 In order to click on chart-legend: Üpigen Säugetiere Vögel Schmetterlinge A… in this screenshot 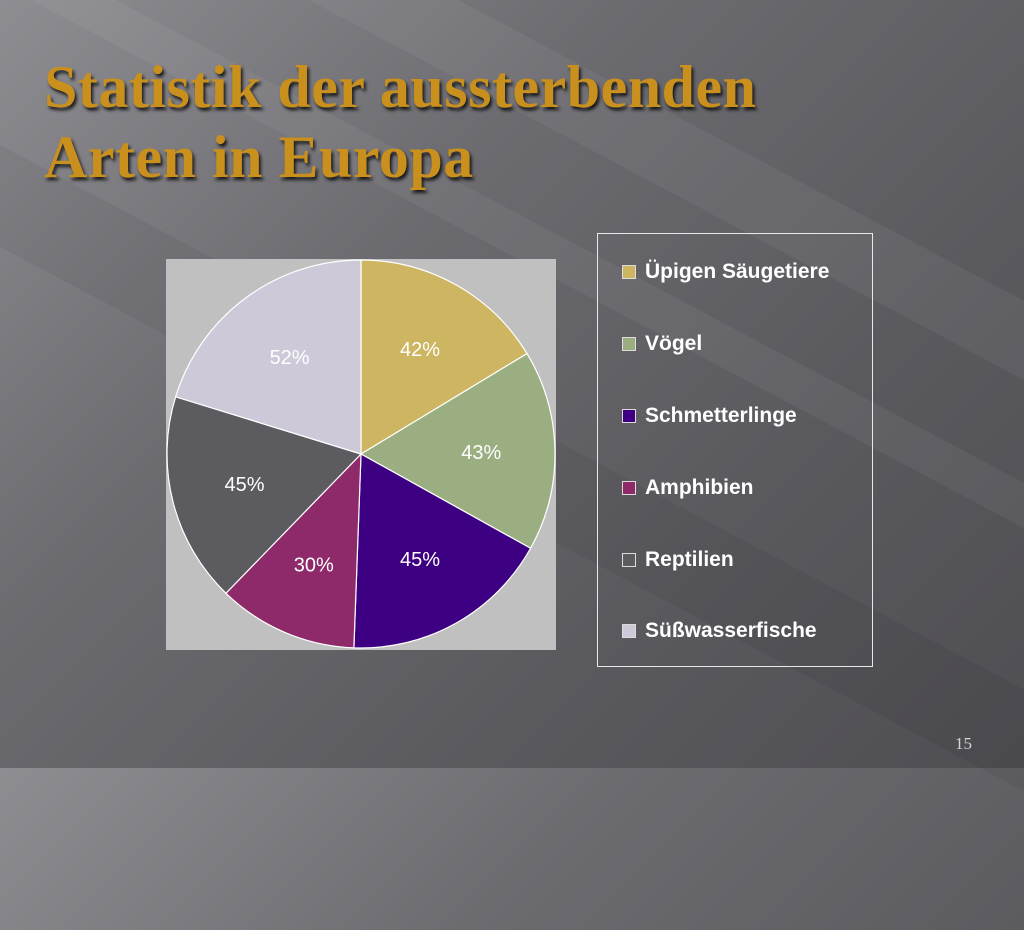, I will do `click(735, 450)`.